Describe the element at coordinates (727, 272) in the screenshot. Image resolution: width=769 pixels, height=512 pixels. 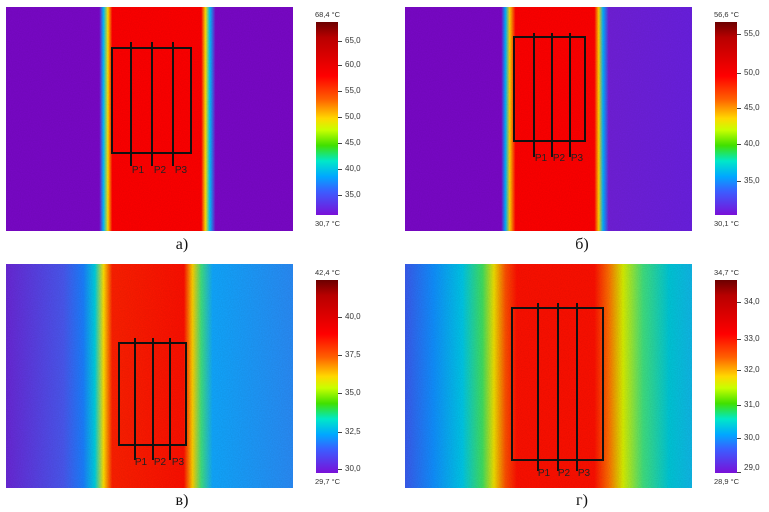
I see `scale-max-label: 34,7 °C` at that location.